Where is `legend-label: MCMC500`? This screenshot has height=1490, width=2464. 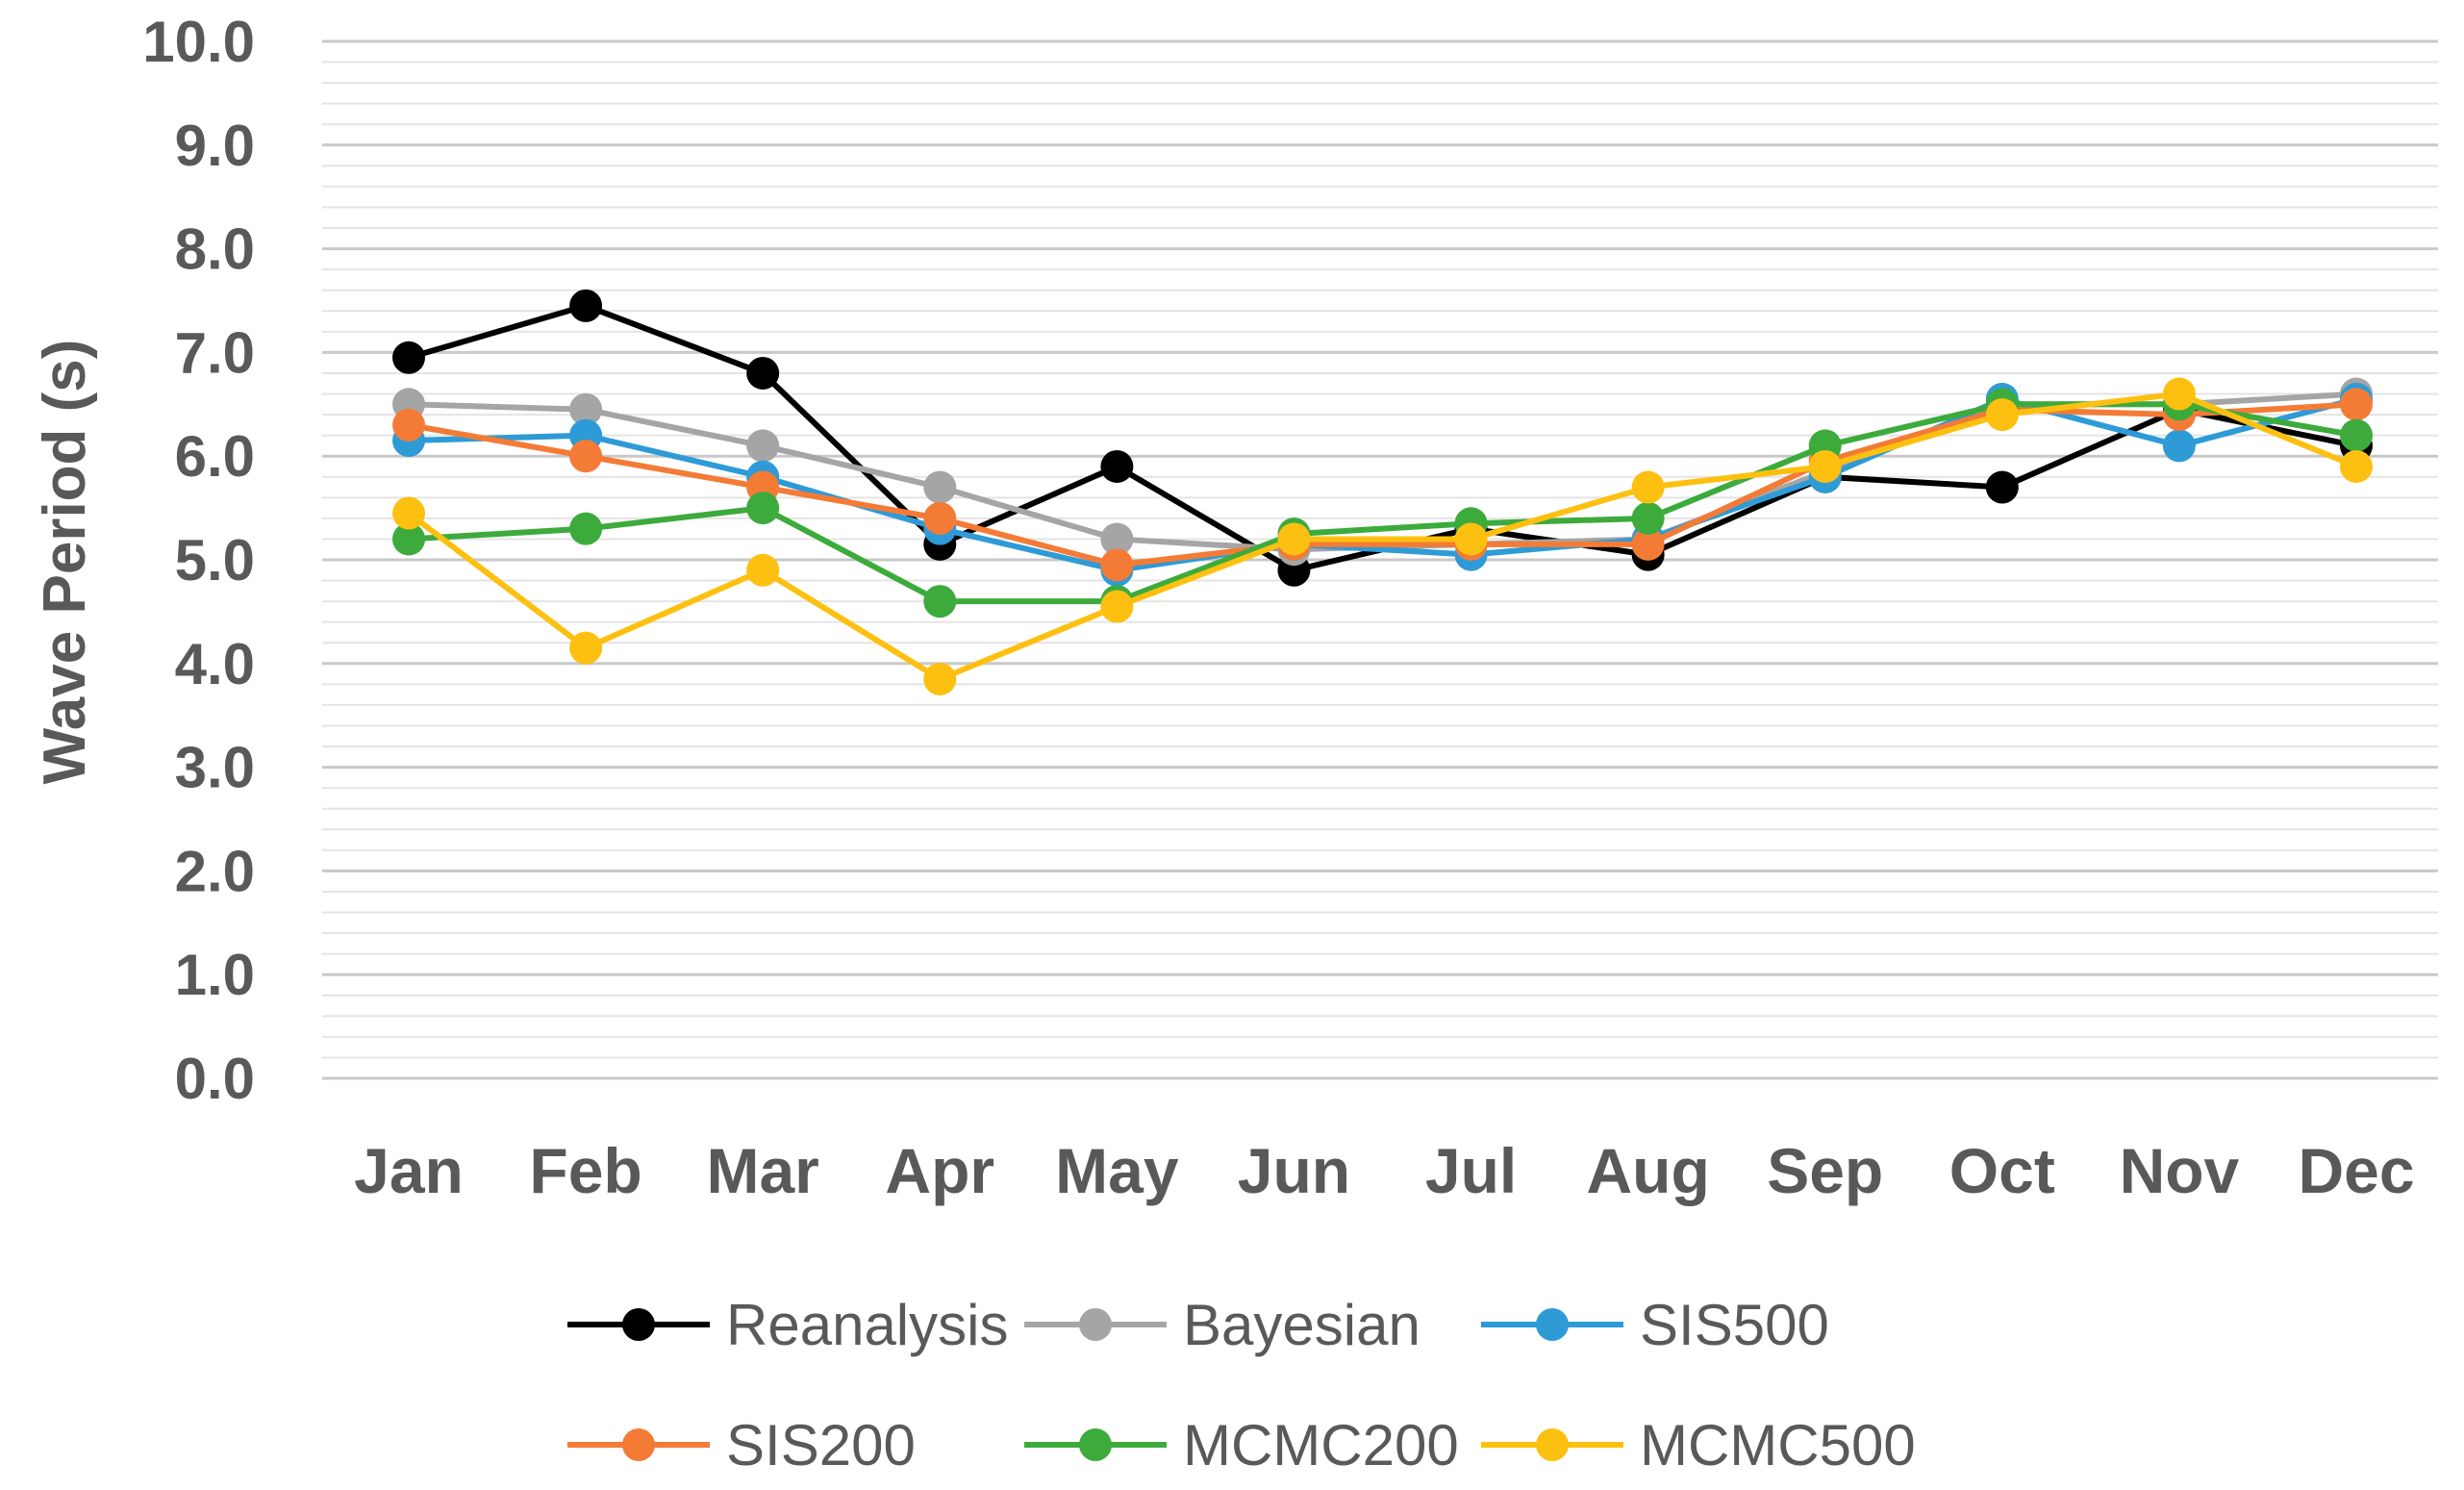 legend-label: MCMC500 is located at coordinates (1778, 1445).